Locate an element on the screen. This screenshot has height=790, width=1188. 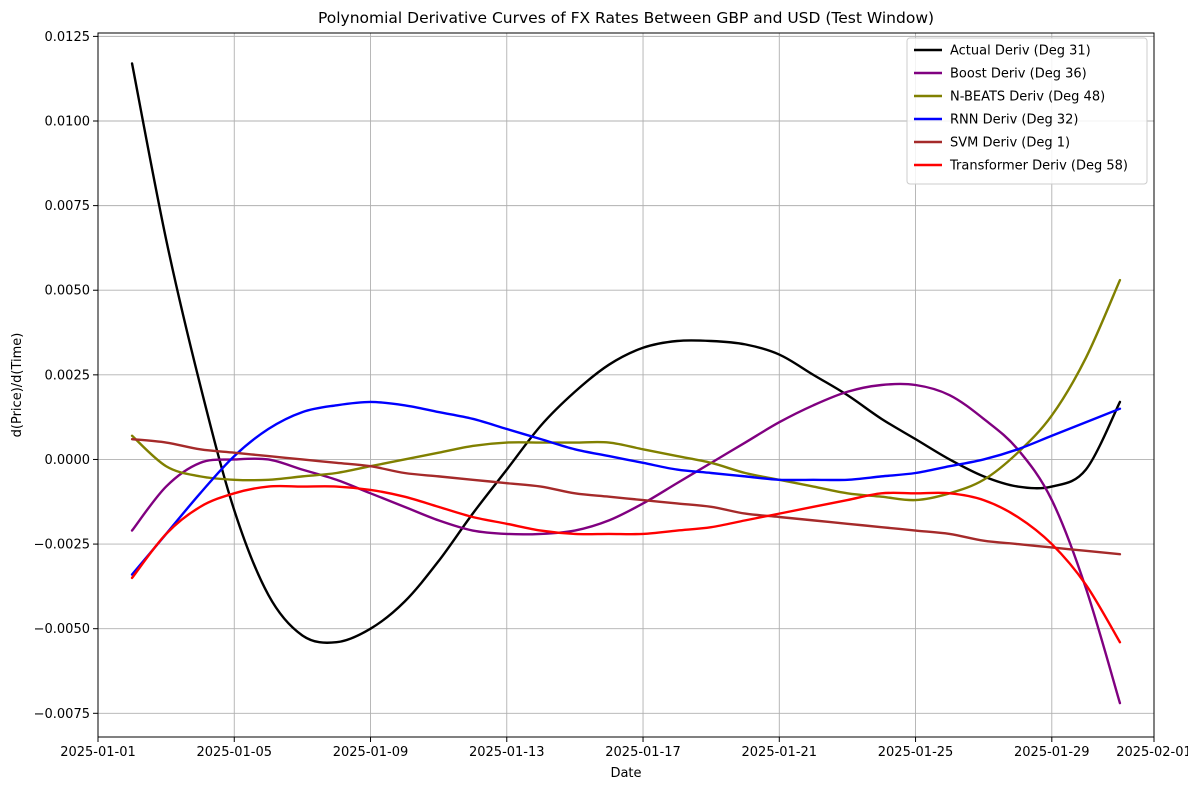
legend-label: RNN Deriv (Deg 32) is located at coordinates (1014, 120).